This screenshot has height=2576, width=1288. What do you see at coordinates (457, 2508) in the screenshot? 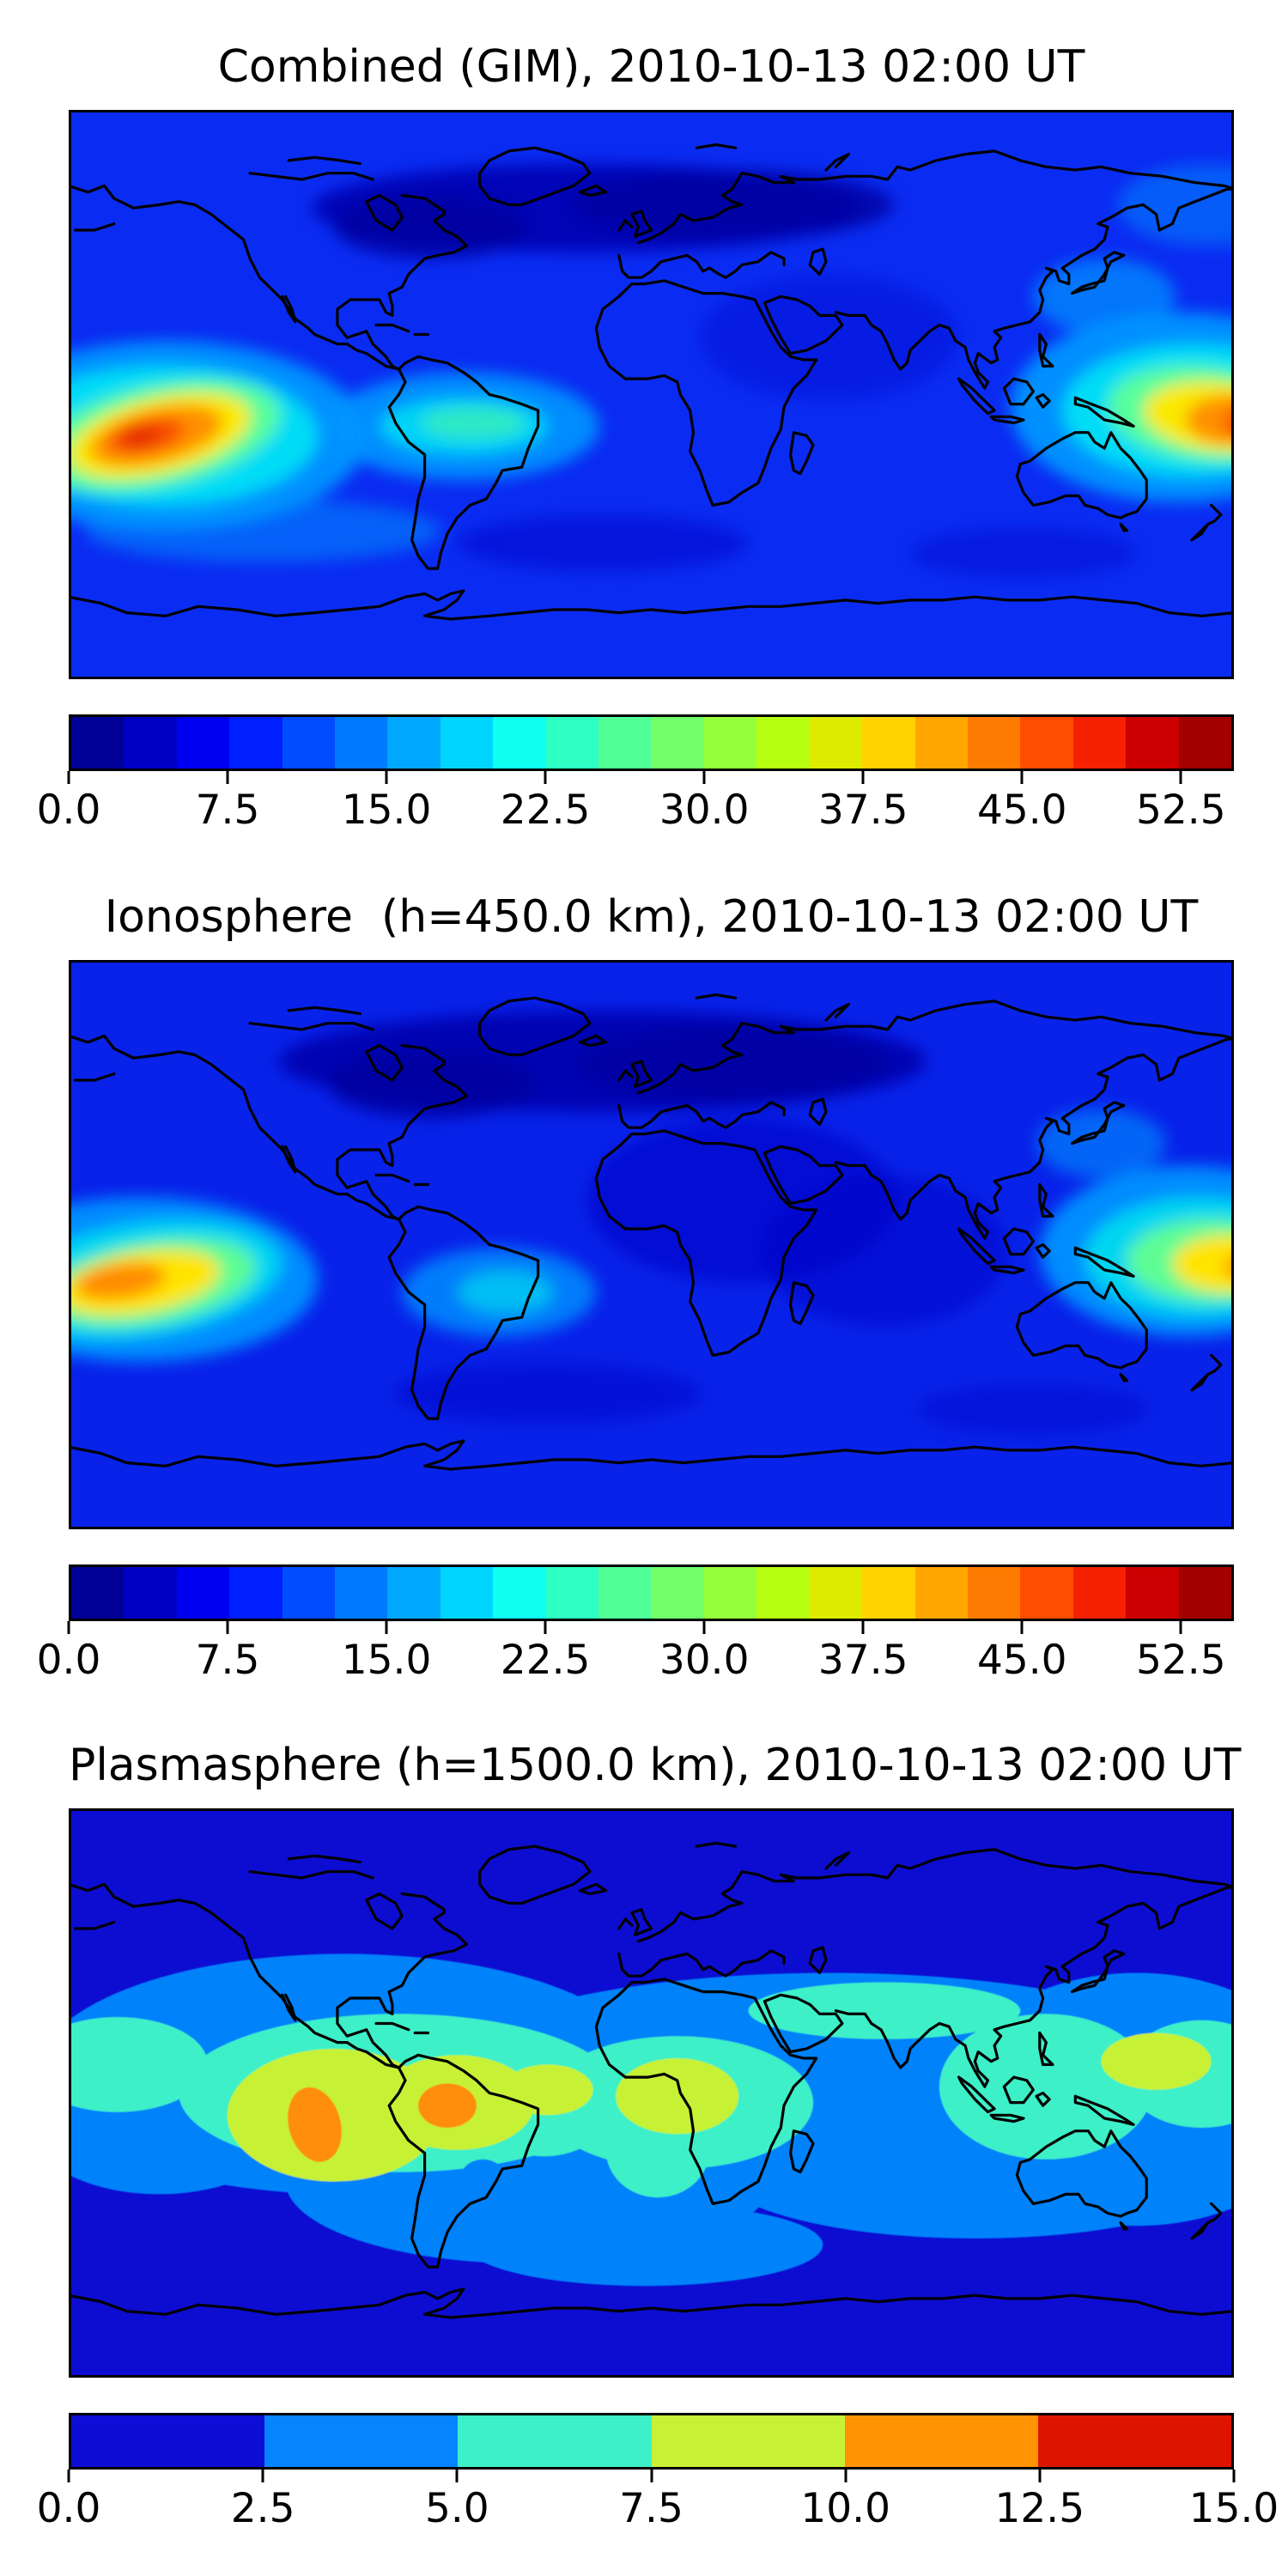
I see `colorbar-tick-label: 5.0` at bounding box center [457, 2508].